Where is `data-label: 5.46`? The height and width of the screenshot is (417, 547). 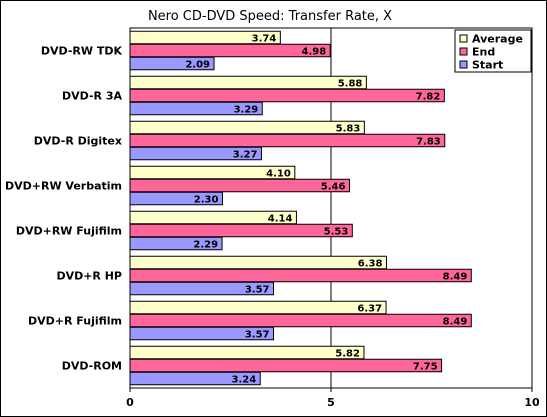
data-label: 5.46 is located at coordinates (333, 186).